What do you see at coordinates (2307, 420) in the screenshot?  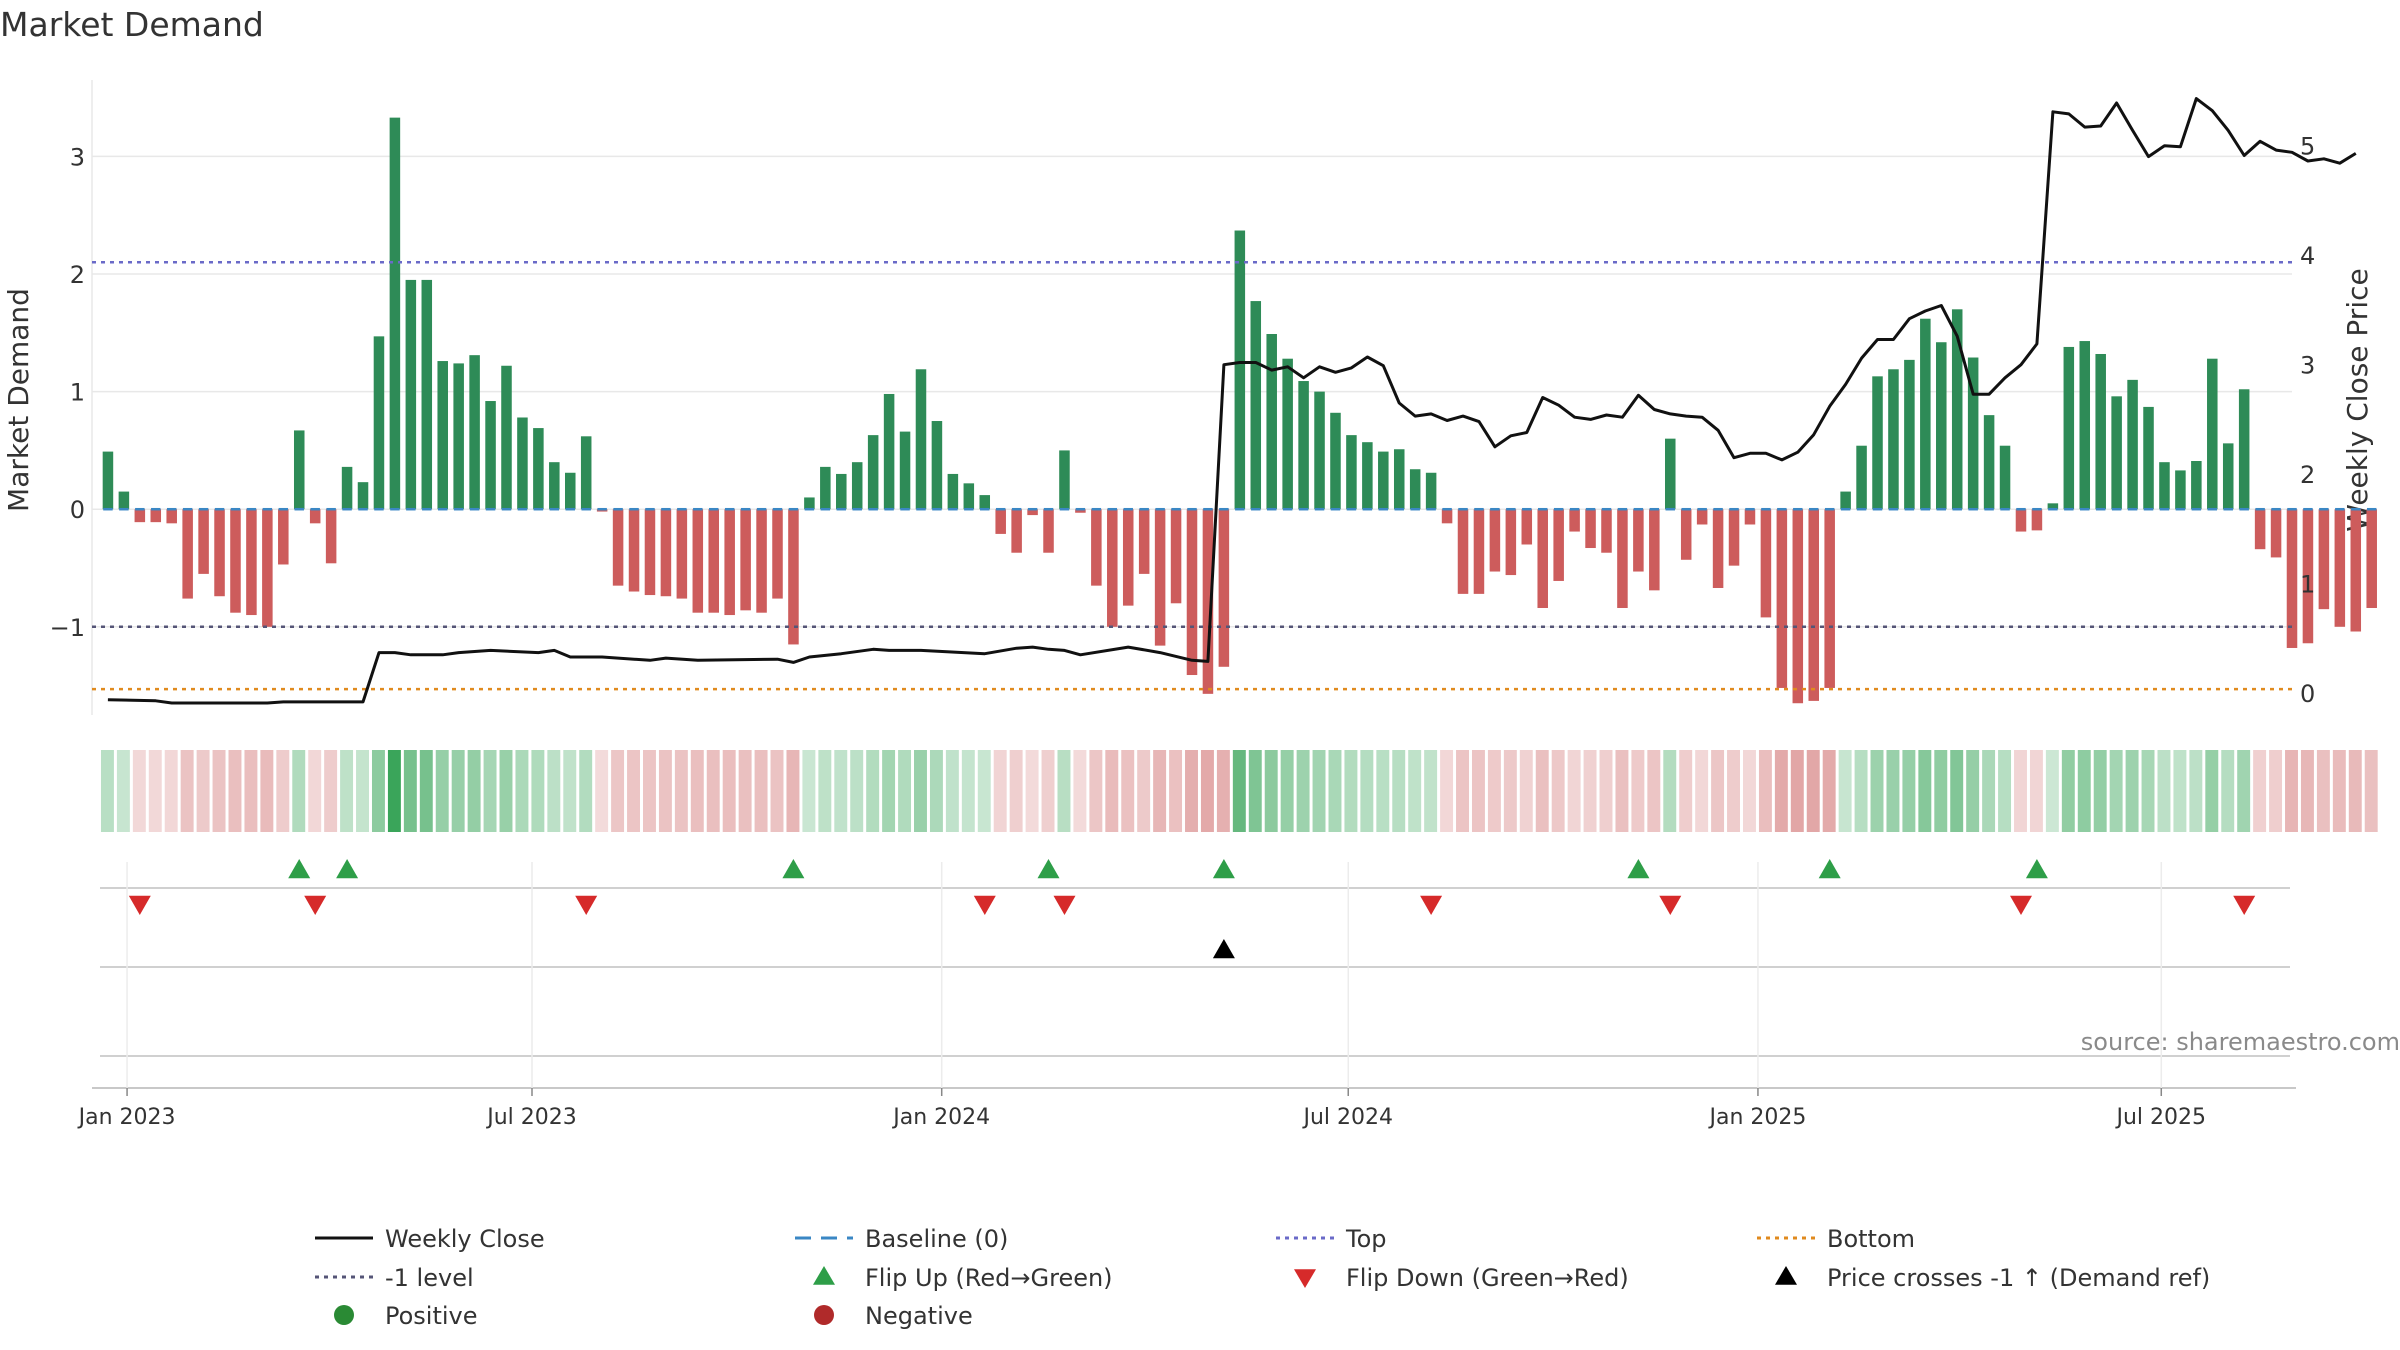 I see `right-y-axis-ticks: 0 1 2 3 4 5` at bounding box center [2307, 420].